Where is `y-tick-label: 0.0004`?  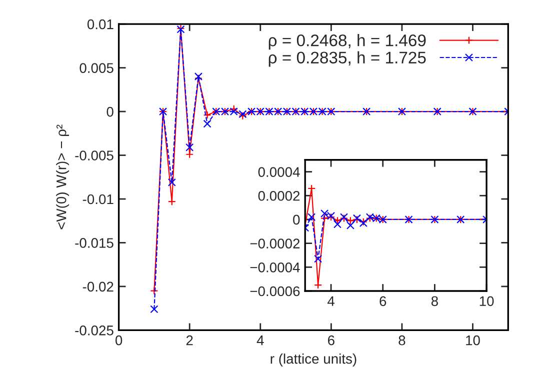 y-tick-label: 0.0004 is located at coordinates (279, 172).